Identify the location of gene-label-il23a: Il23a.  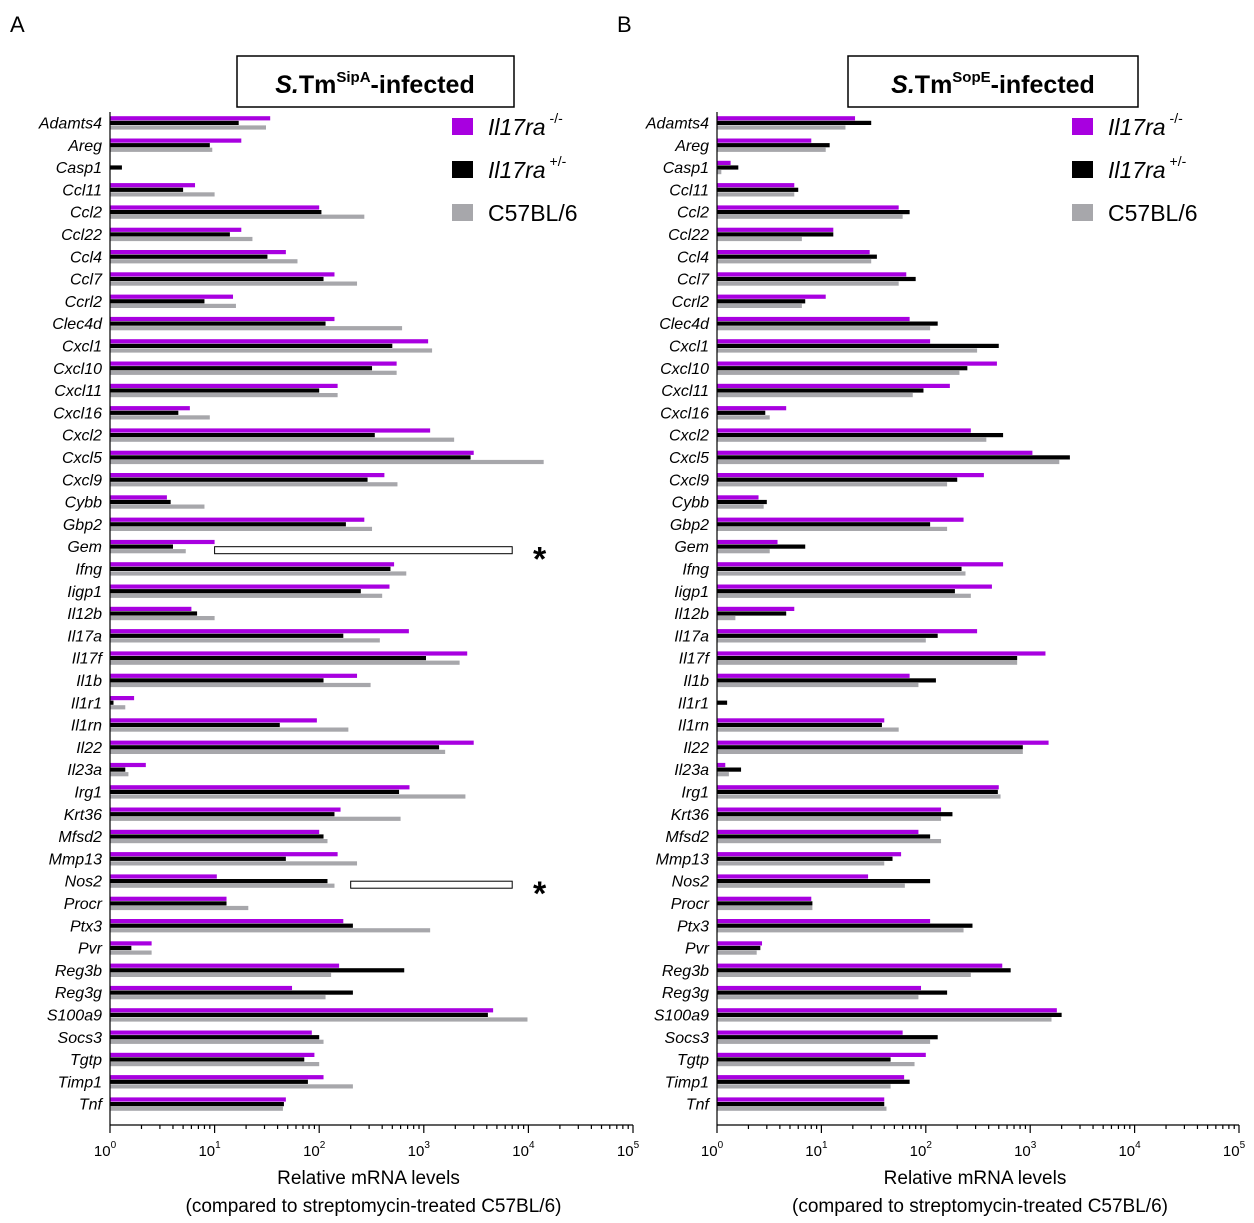
(84, 770).